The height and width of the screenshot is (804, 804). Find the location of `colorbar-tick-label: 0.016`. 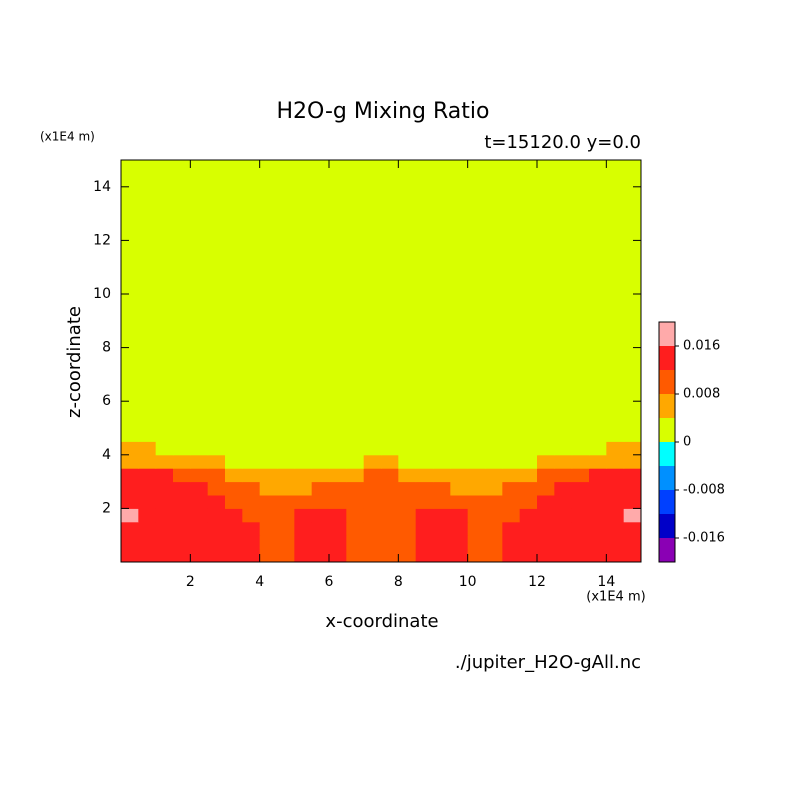

colorbar-tick-label: 0.016 is located at coordinates (701, 346).